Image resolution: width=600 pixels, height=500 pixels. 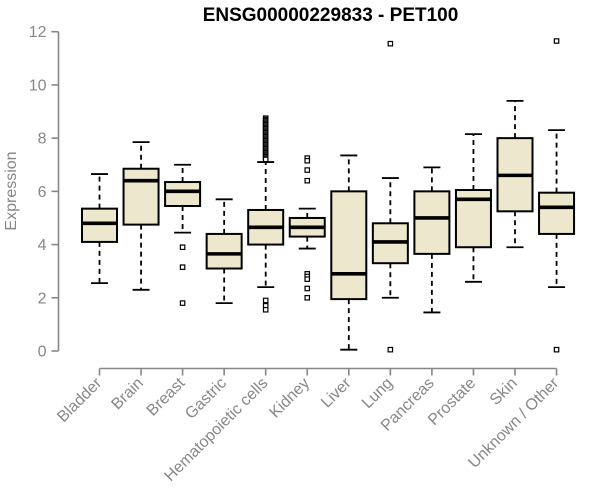 I want to click on x-tick-label-skin: Skin, so click(x=504, y=392).